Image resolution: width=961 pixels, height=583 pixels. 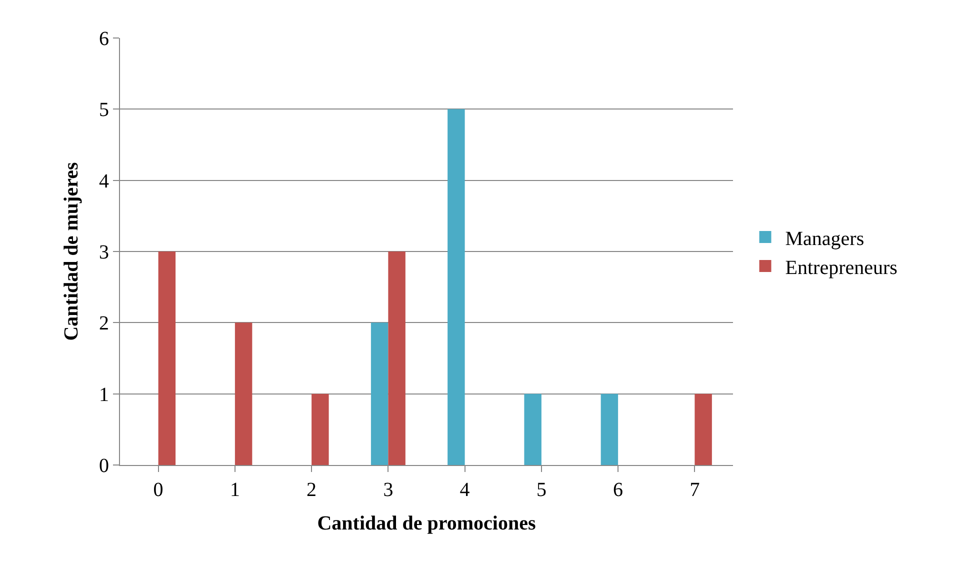 I want to click on y-tick-label: 4, so click(x=104, y=181).